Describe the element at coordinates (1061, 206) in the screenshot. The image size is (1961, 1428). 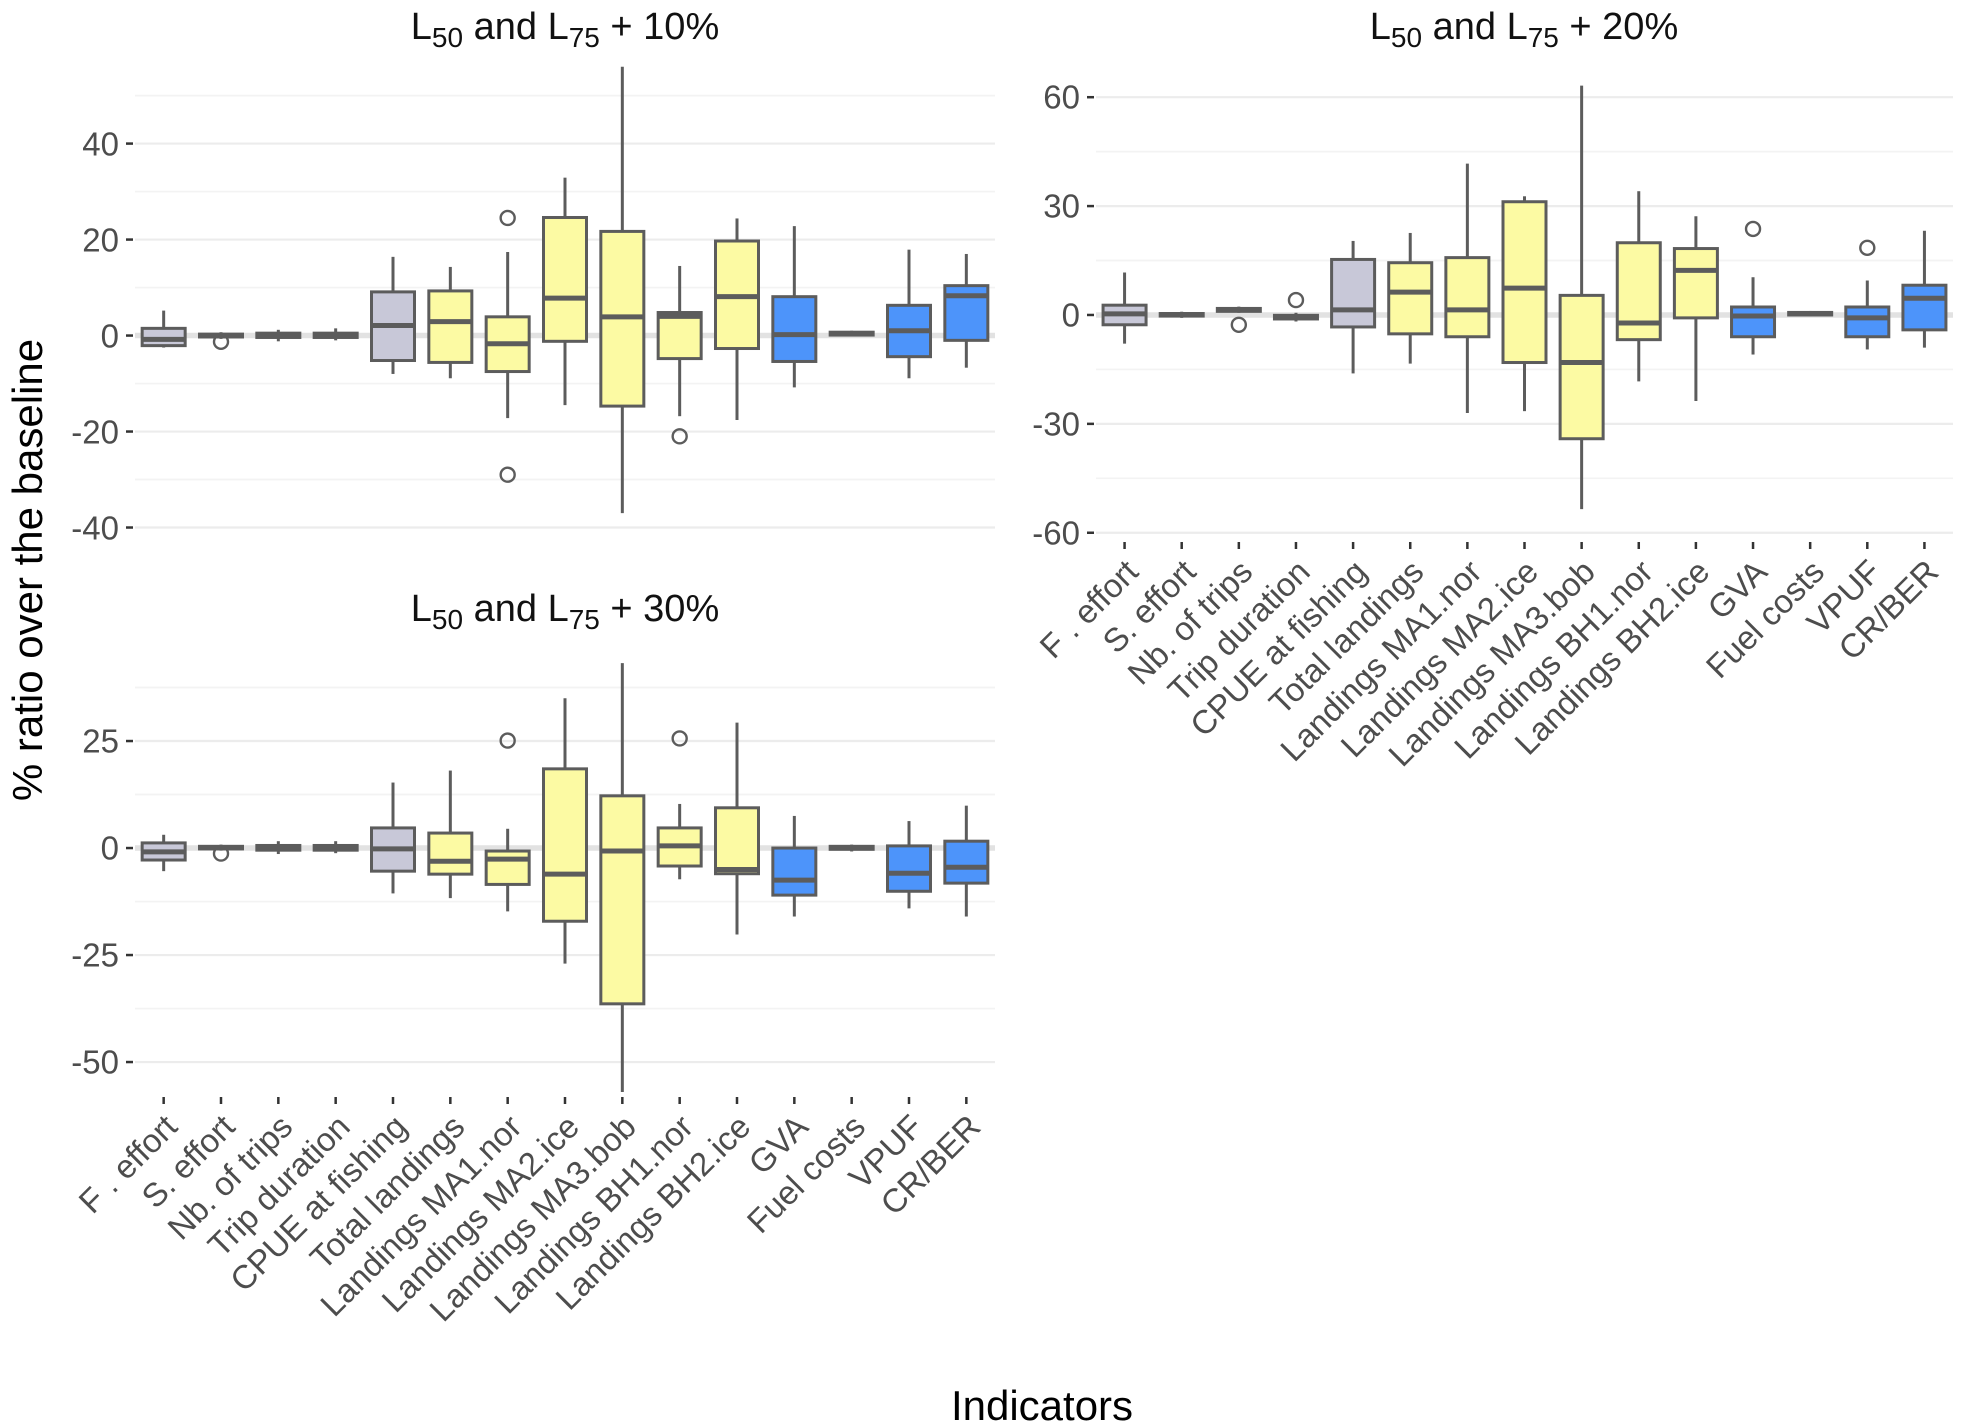
I see `y-tick-label: 30` at that location.